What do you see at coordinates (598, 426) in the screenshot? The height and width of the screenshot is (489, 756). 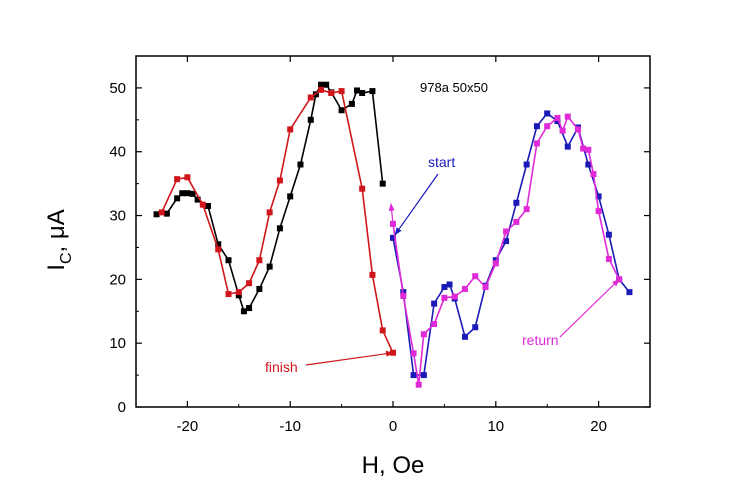 I see `x-tick-label: 20` at bounding box center [598, 426].